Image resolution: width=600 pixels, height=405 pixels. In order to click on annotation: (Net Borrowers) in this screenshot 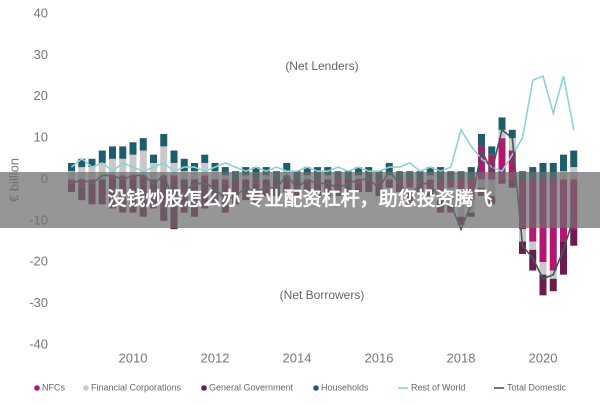, I will do `click(322, 295)`.